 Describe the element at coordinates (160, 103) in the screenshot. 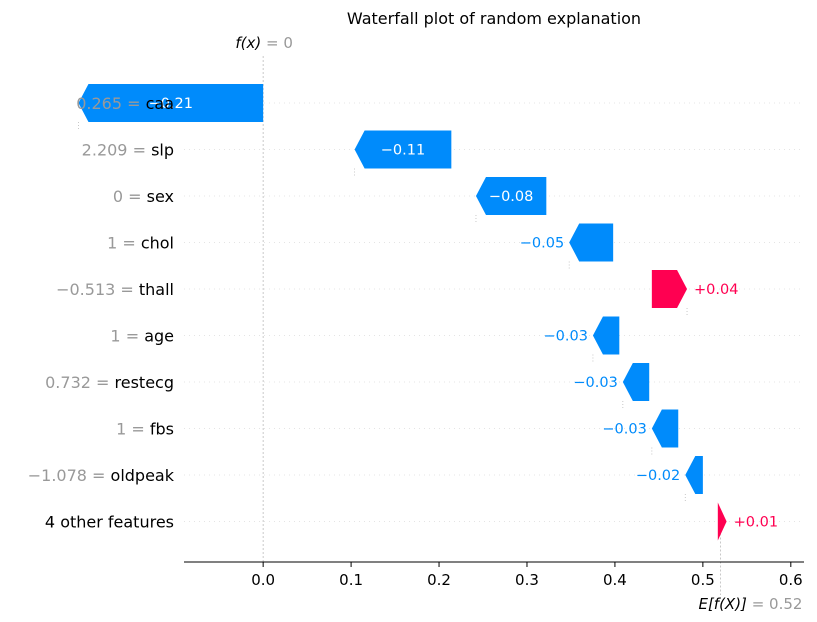

I see `feature-name: caa` at that location.